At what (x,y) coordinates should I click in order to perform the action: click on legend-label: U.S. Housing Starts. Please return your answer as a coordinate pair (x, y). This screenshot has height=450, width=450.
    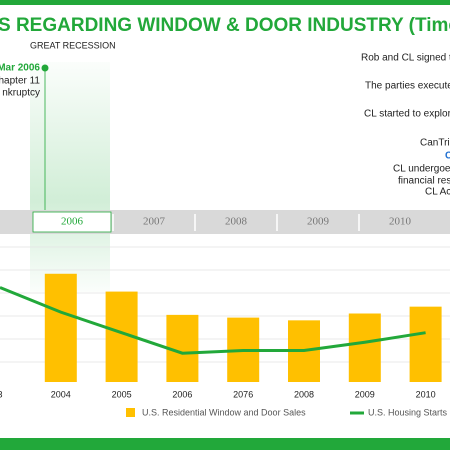
    Looking at the image, I should click on (408, 412).